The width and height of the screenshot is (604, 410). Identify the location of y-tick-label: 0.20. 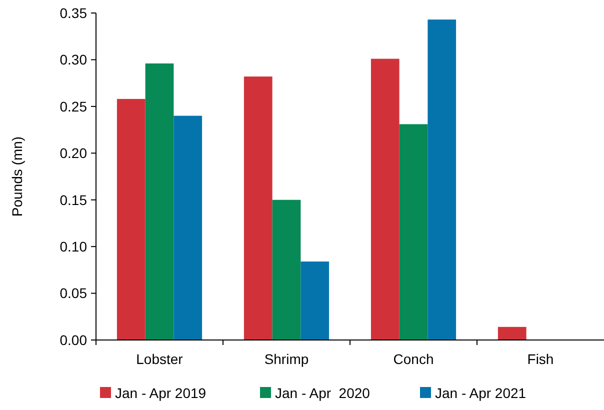
(74, 153).